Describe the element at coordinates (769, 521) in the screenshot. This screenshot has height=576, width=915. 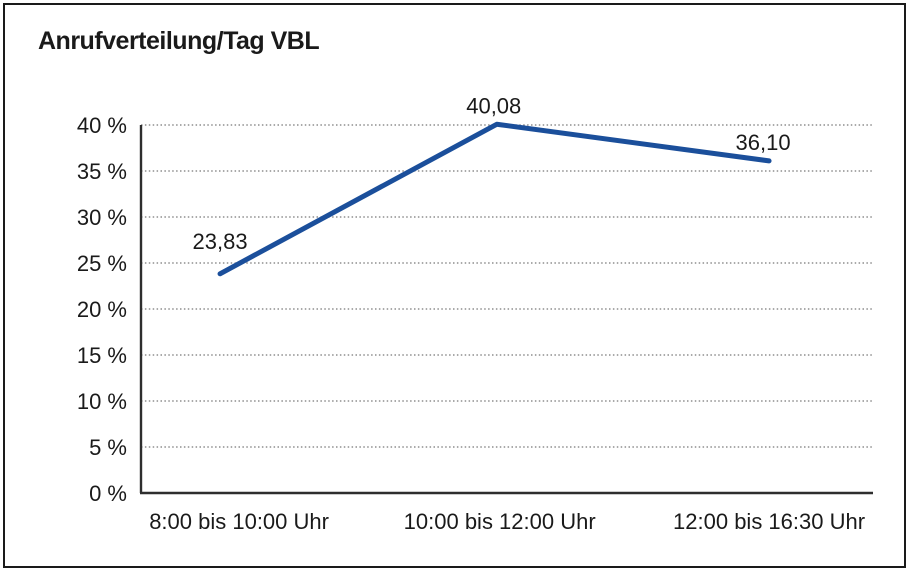
I see `x-category-label: 12:00 bis 16:30 Uhr` at that location.